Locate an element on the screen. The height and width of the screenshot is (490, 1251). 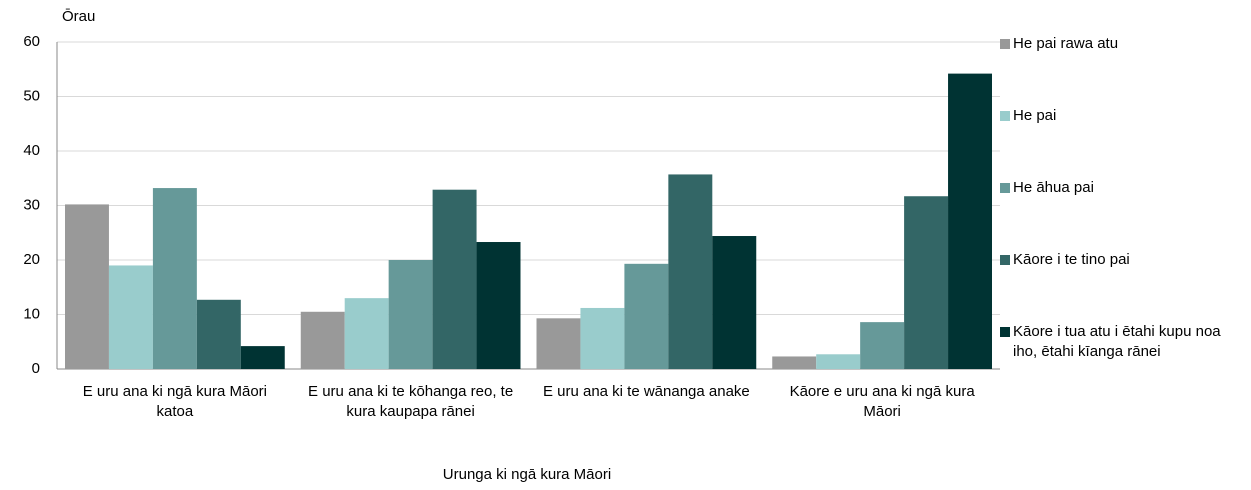
legend-label: He āhua pai is located at coordinates (1053, 187).